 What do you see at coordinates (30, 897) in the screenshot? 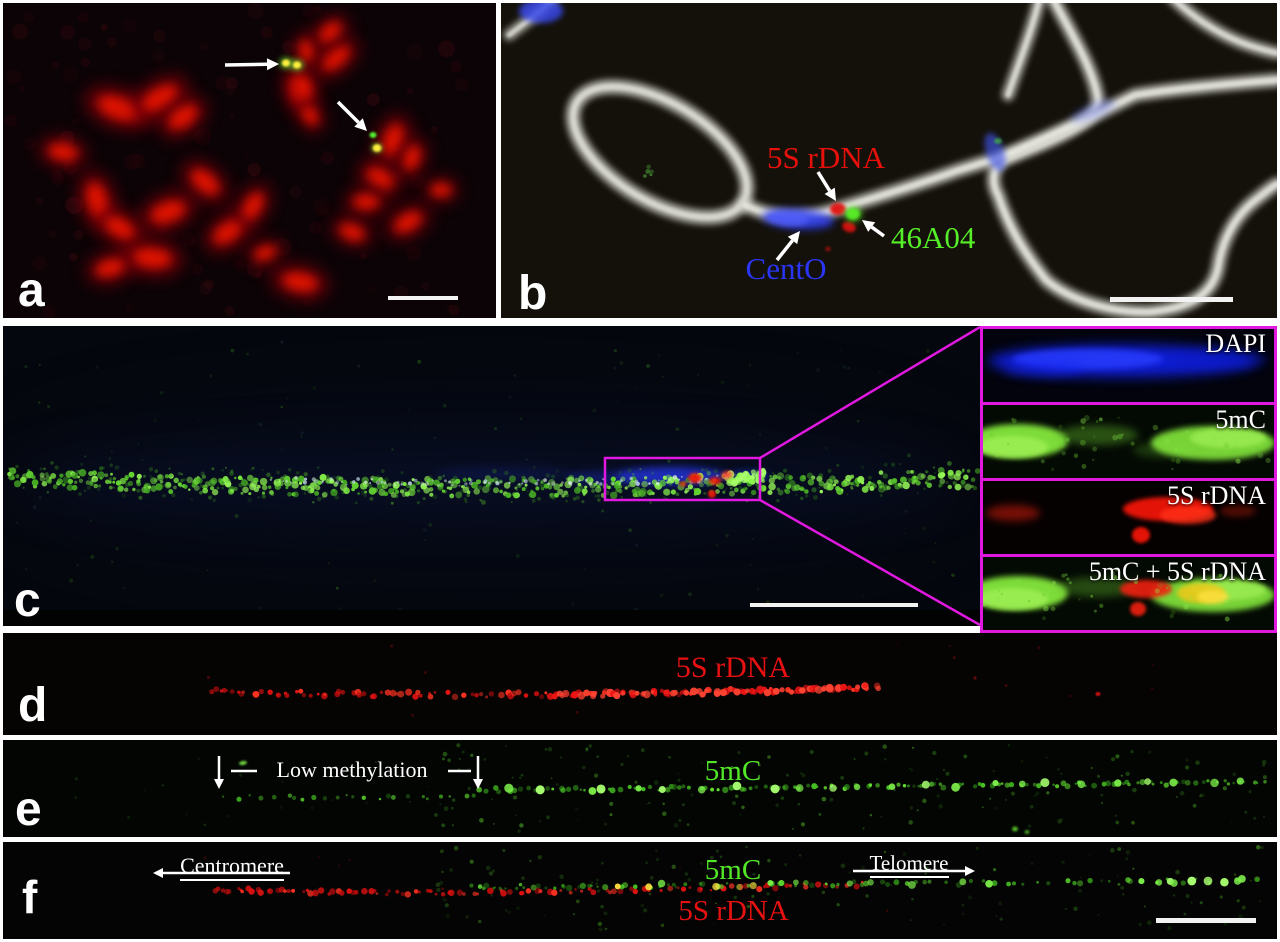
I see `panel-letter-f: f` at bounding box center [30, 897].